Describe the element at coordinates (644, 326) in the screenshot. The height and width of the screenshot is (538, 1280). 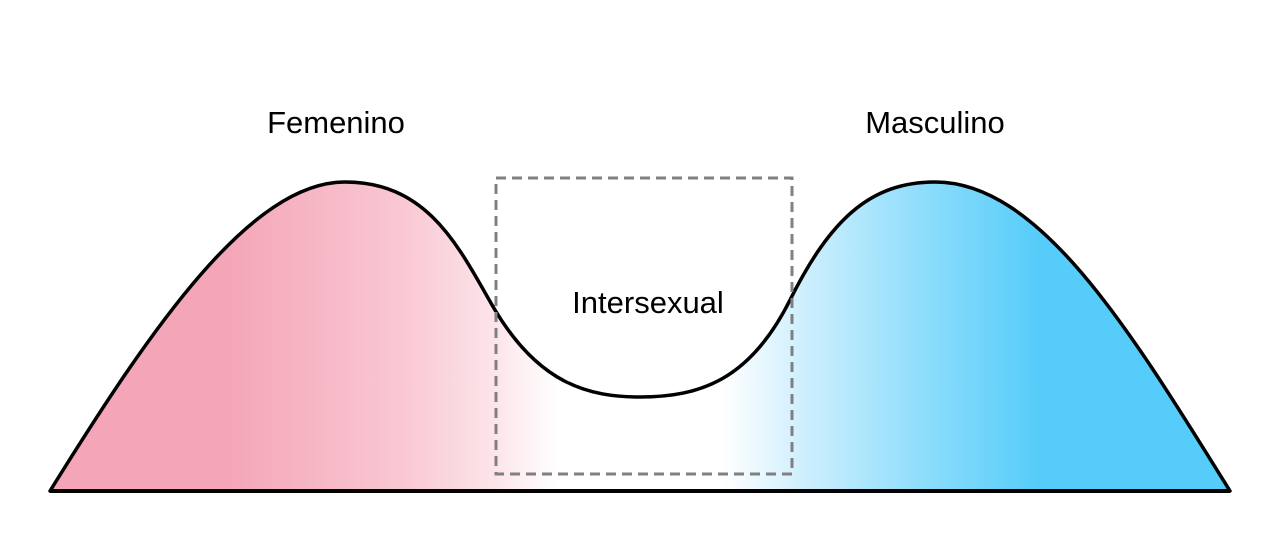
I see `intersexual-box` at that location.